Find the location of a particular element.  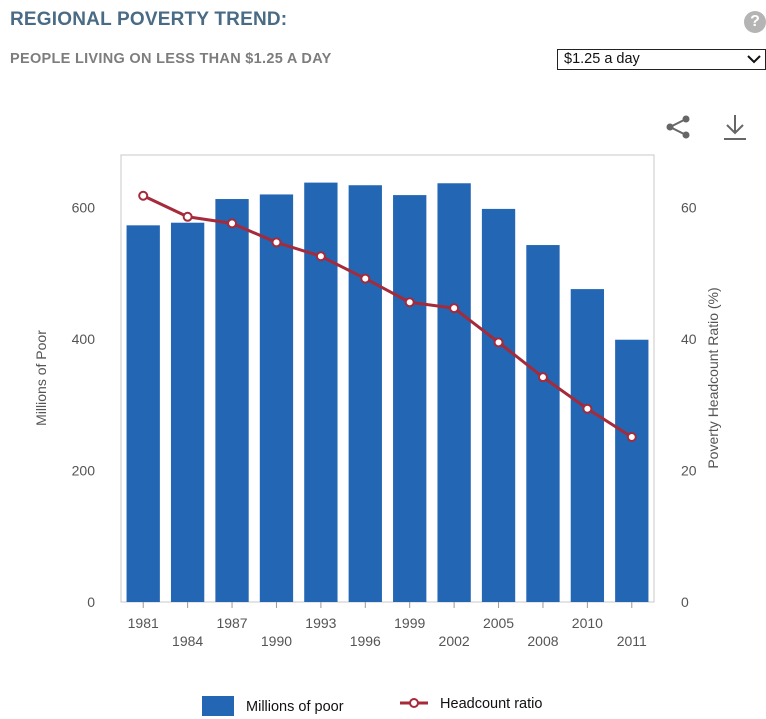

y-axis-title: Millions of Poor is located at coordinates (41, 378).